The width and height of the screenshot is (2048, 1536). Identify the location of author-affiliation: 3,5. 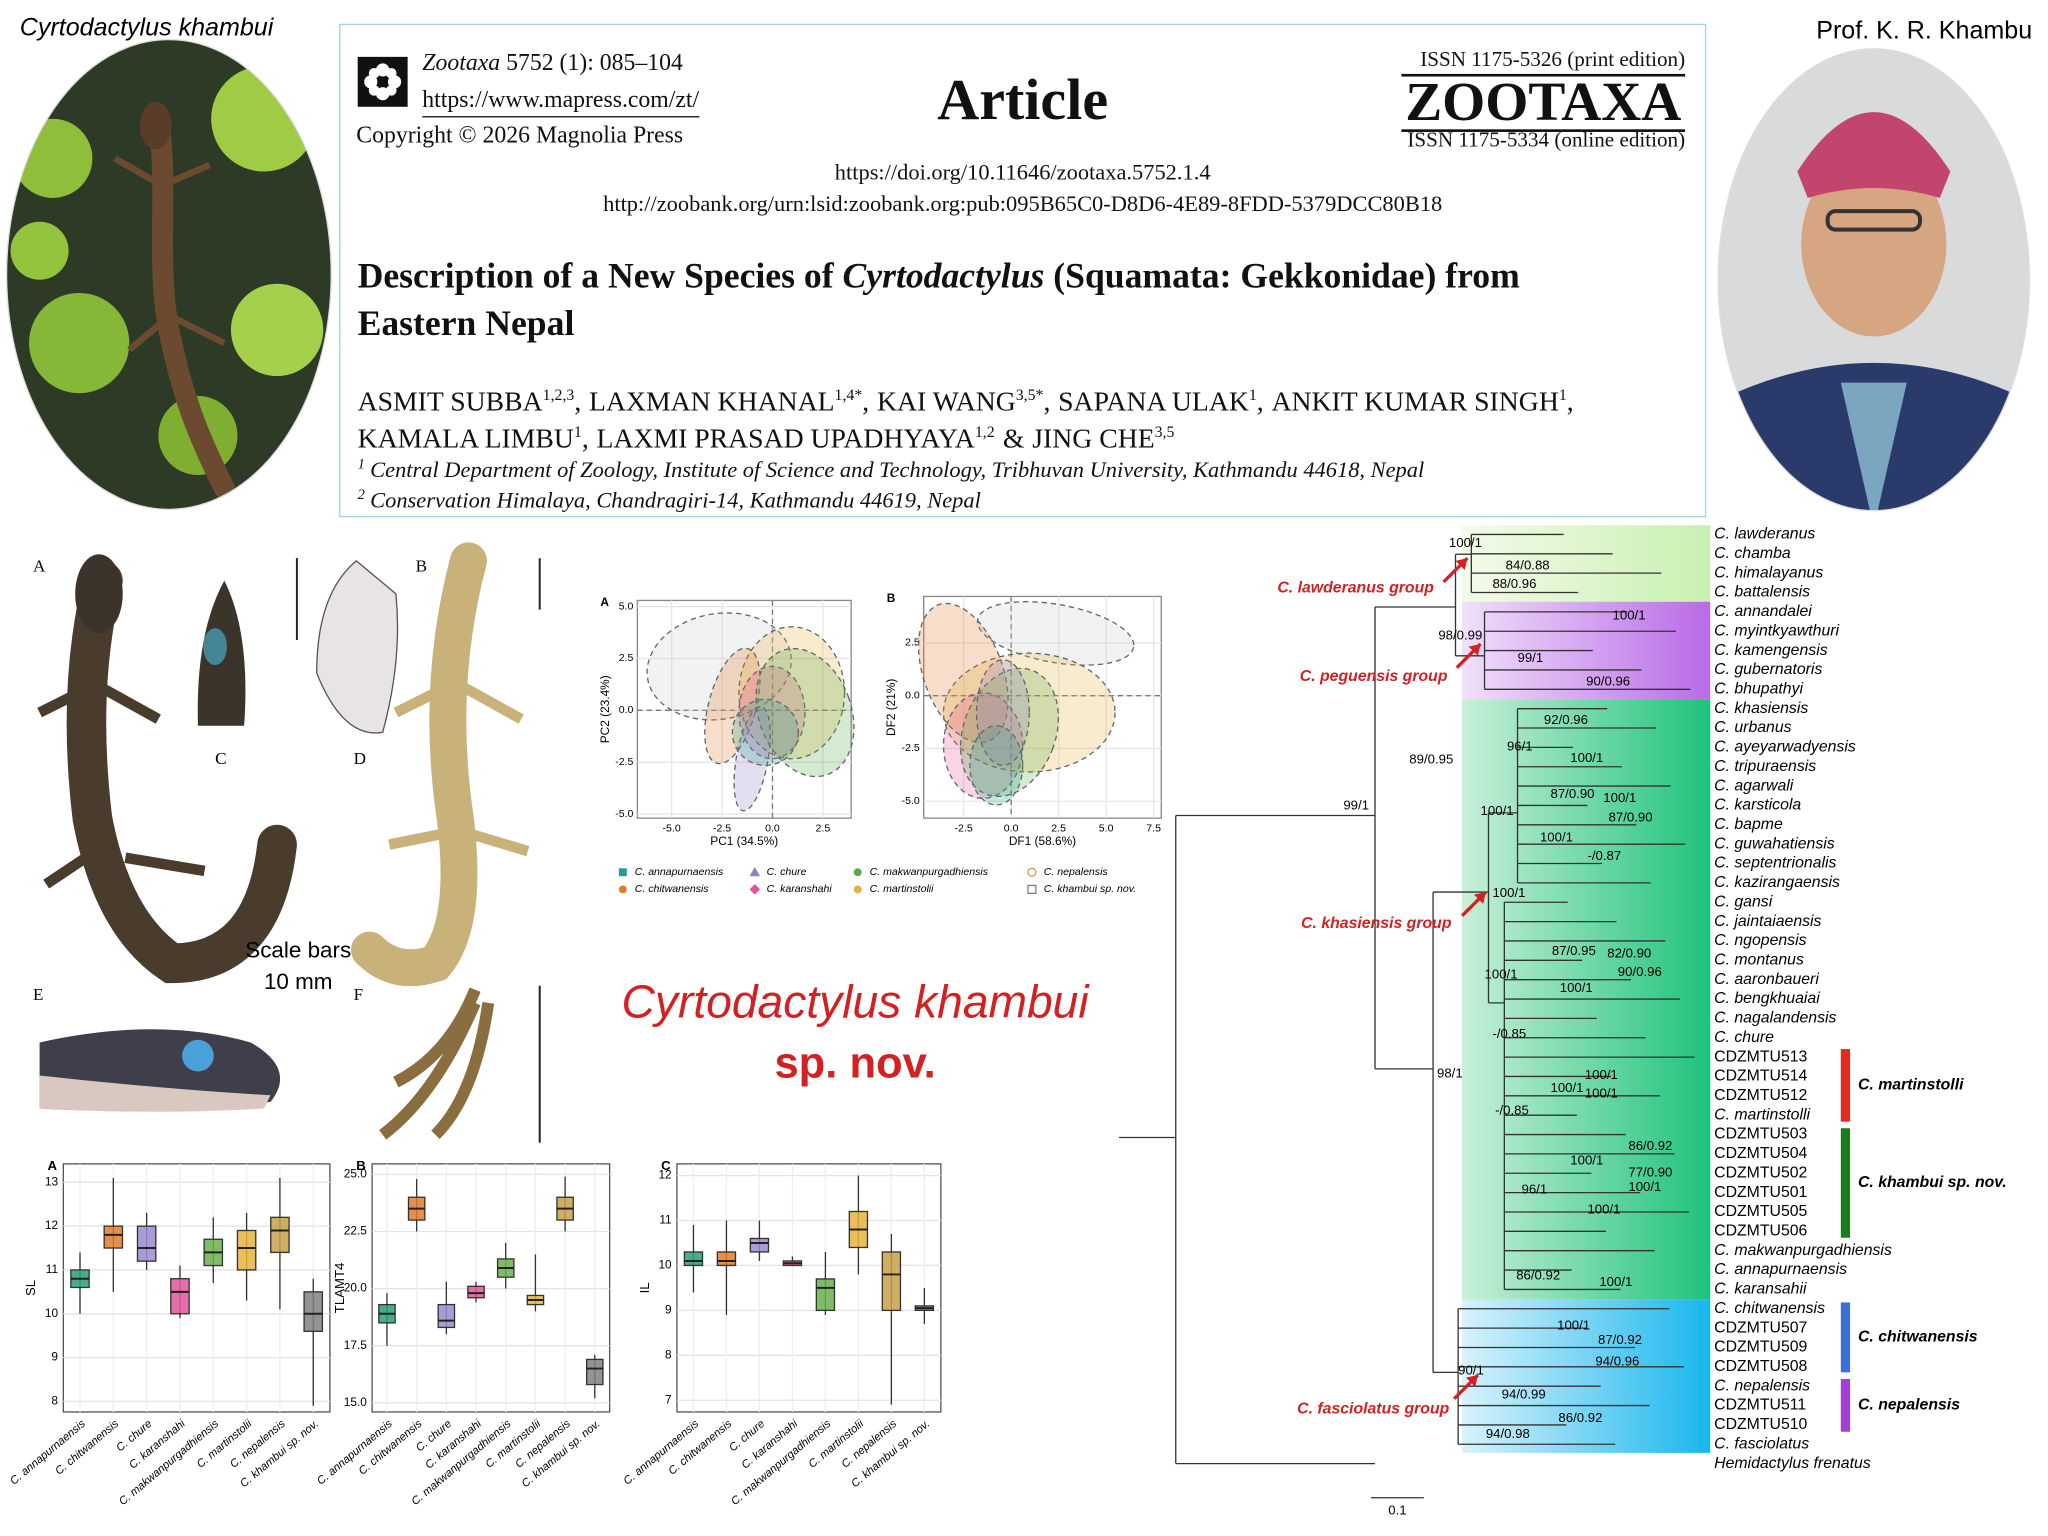
(1164, 431).